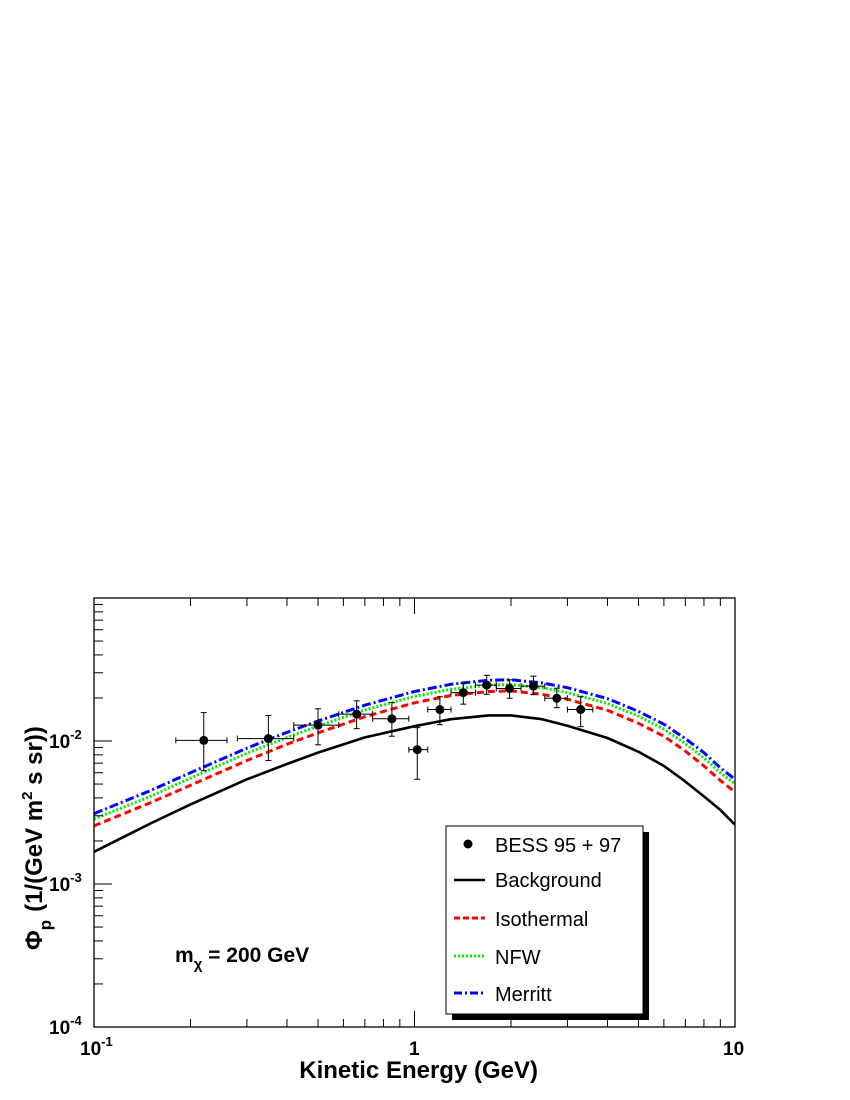 The width and height of the screenshot is (850, 1100). I want to click on series-group, so click(414, 765).